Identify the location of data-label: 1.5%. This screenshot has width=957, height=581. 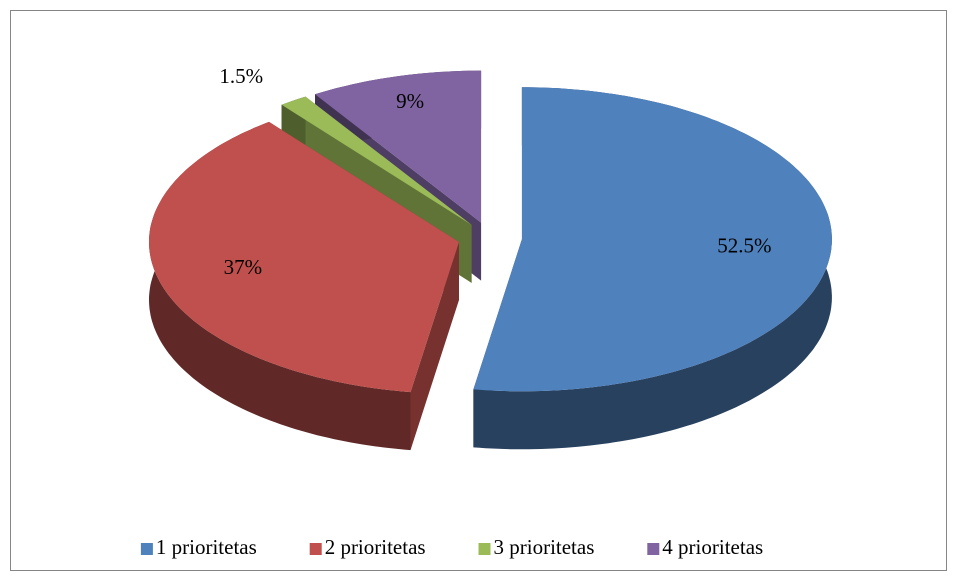
(241, 76).